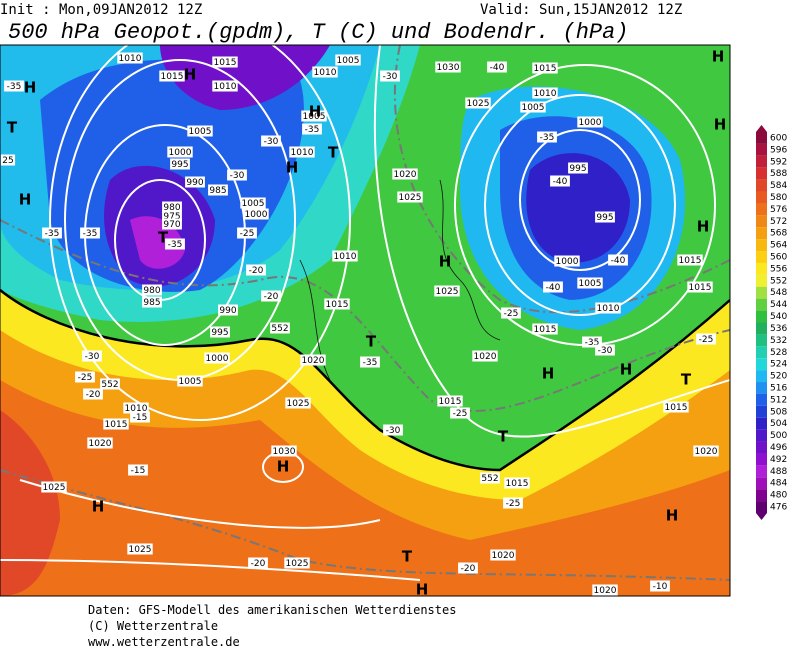 This screenshot has height=648, width=790. I want to click on isobar-label: 1030, so click(448, 68).